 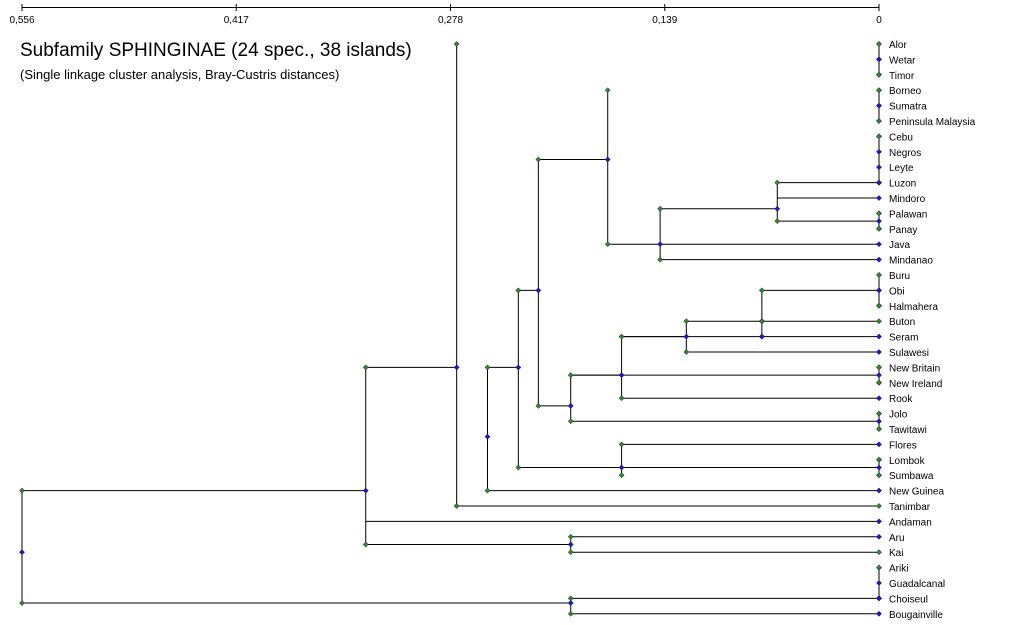 I want to click on axis-tick-label: 0,139, so click(x=664, y=20).